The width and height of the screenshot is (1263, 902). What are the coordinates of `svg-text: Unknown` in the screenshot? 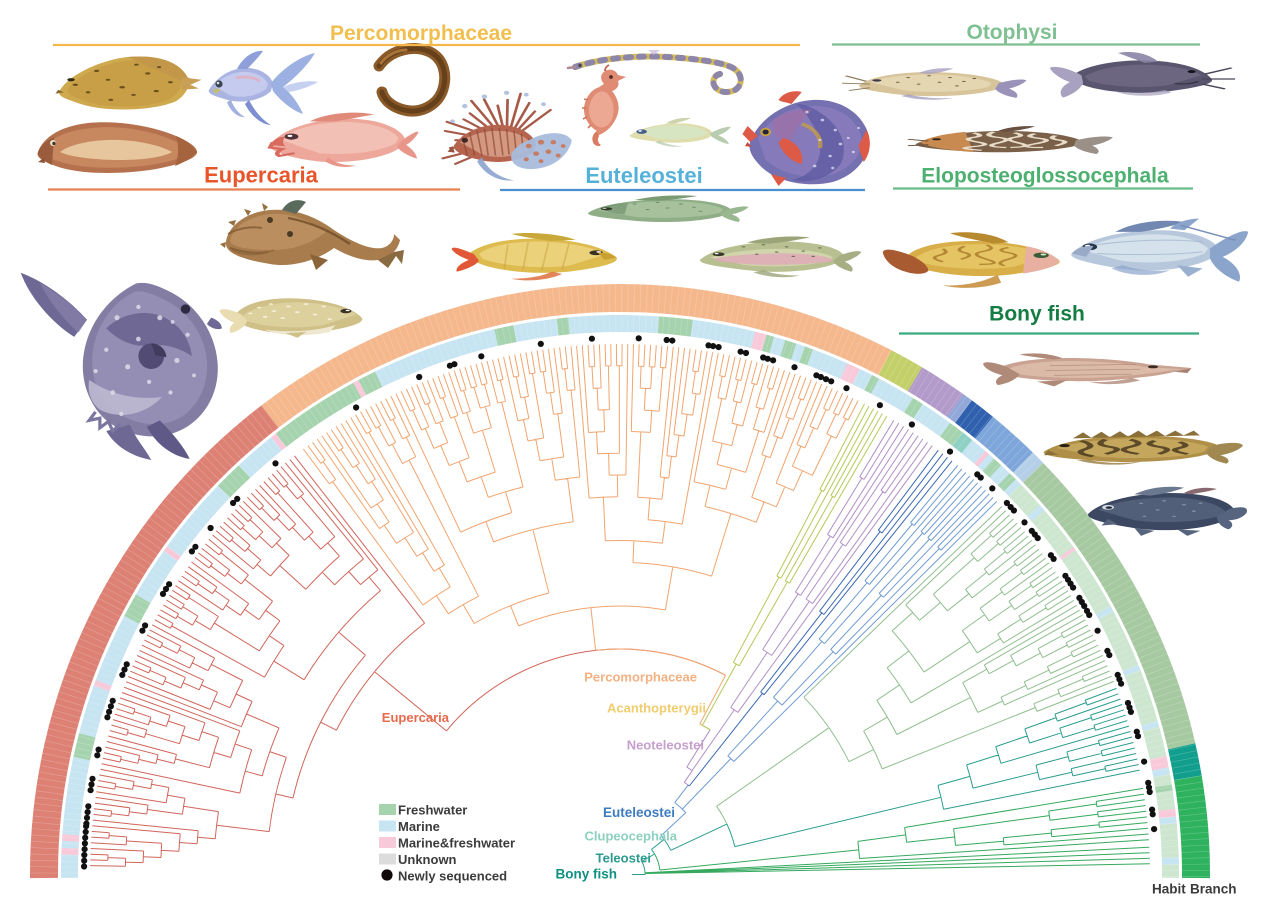 It's located at (427, 859).